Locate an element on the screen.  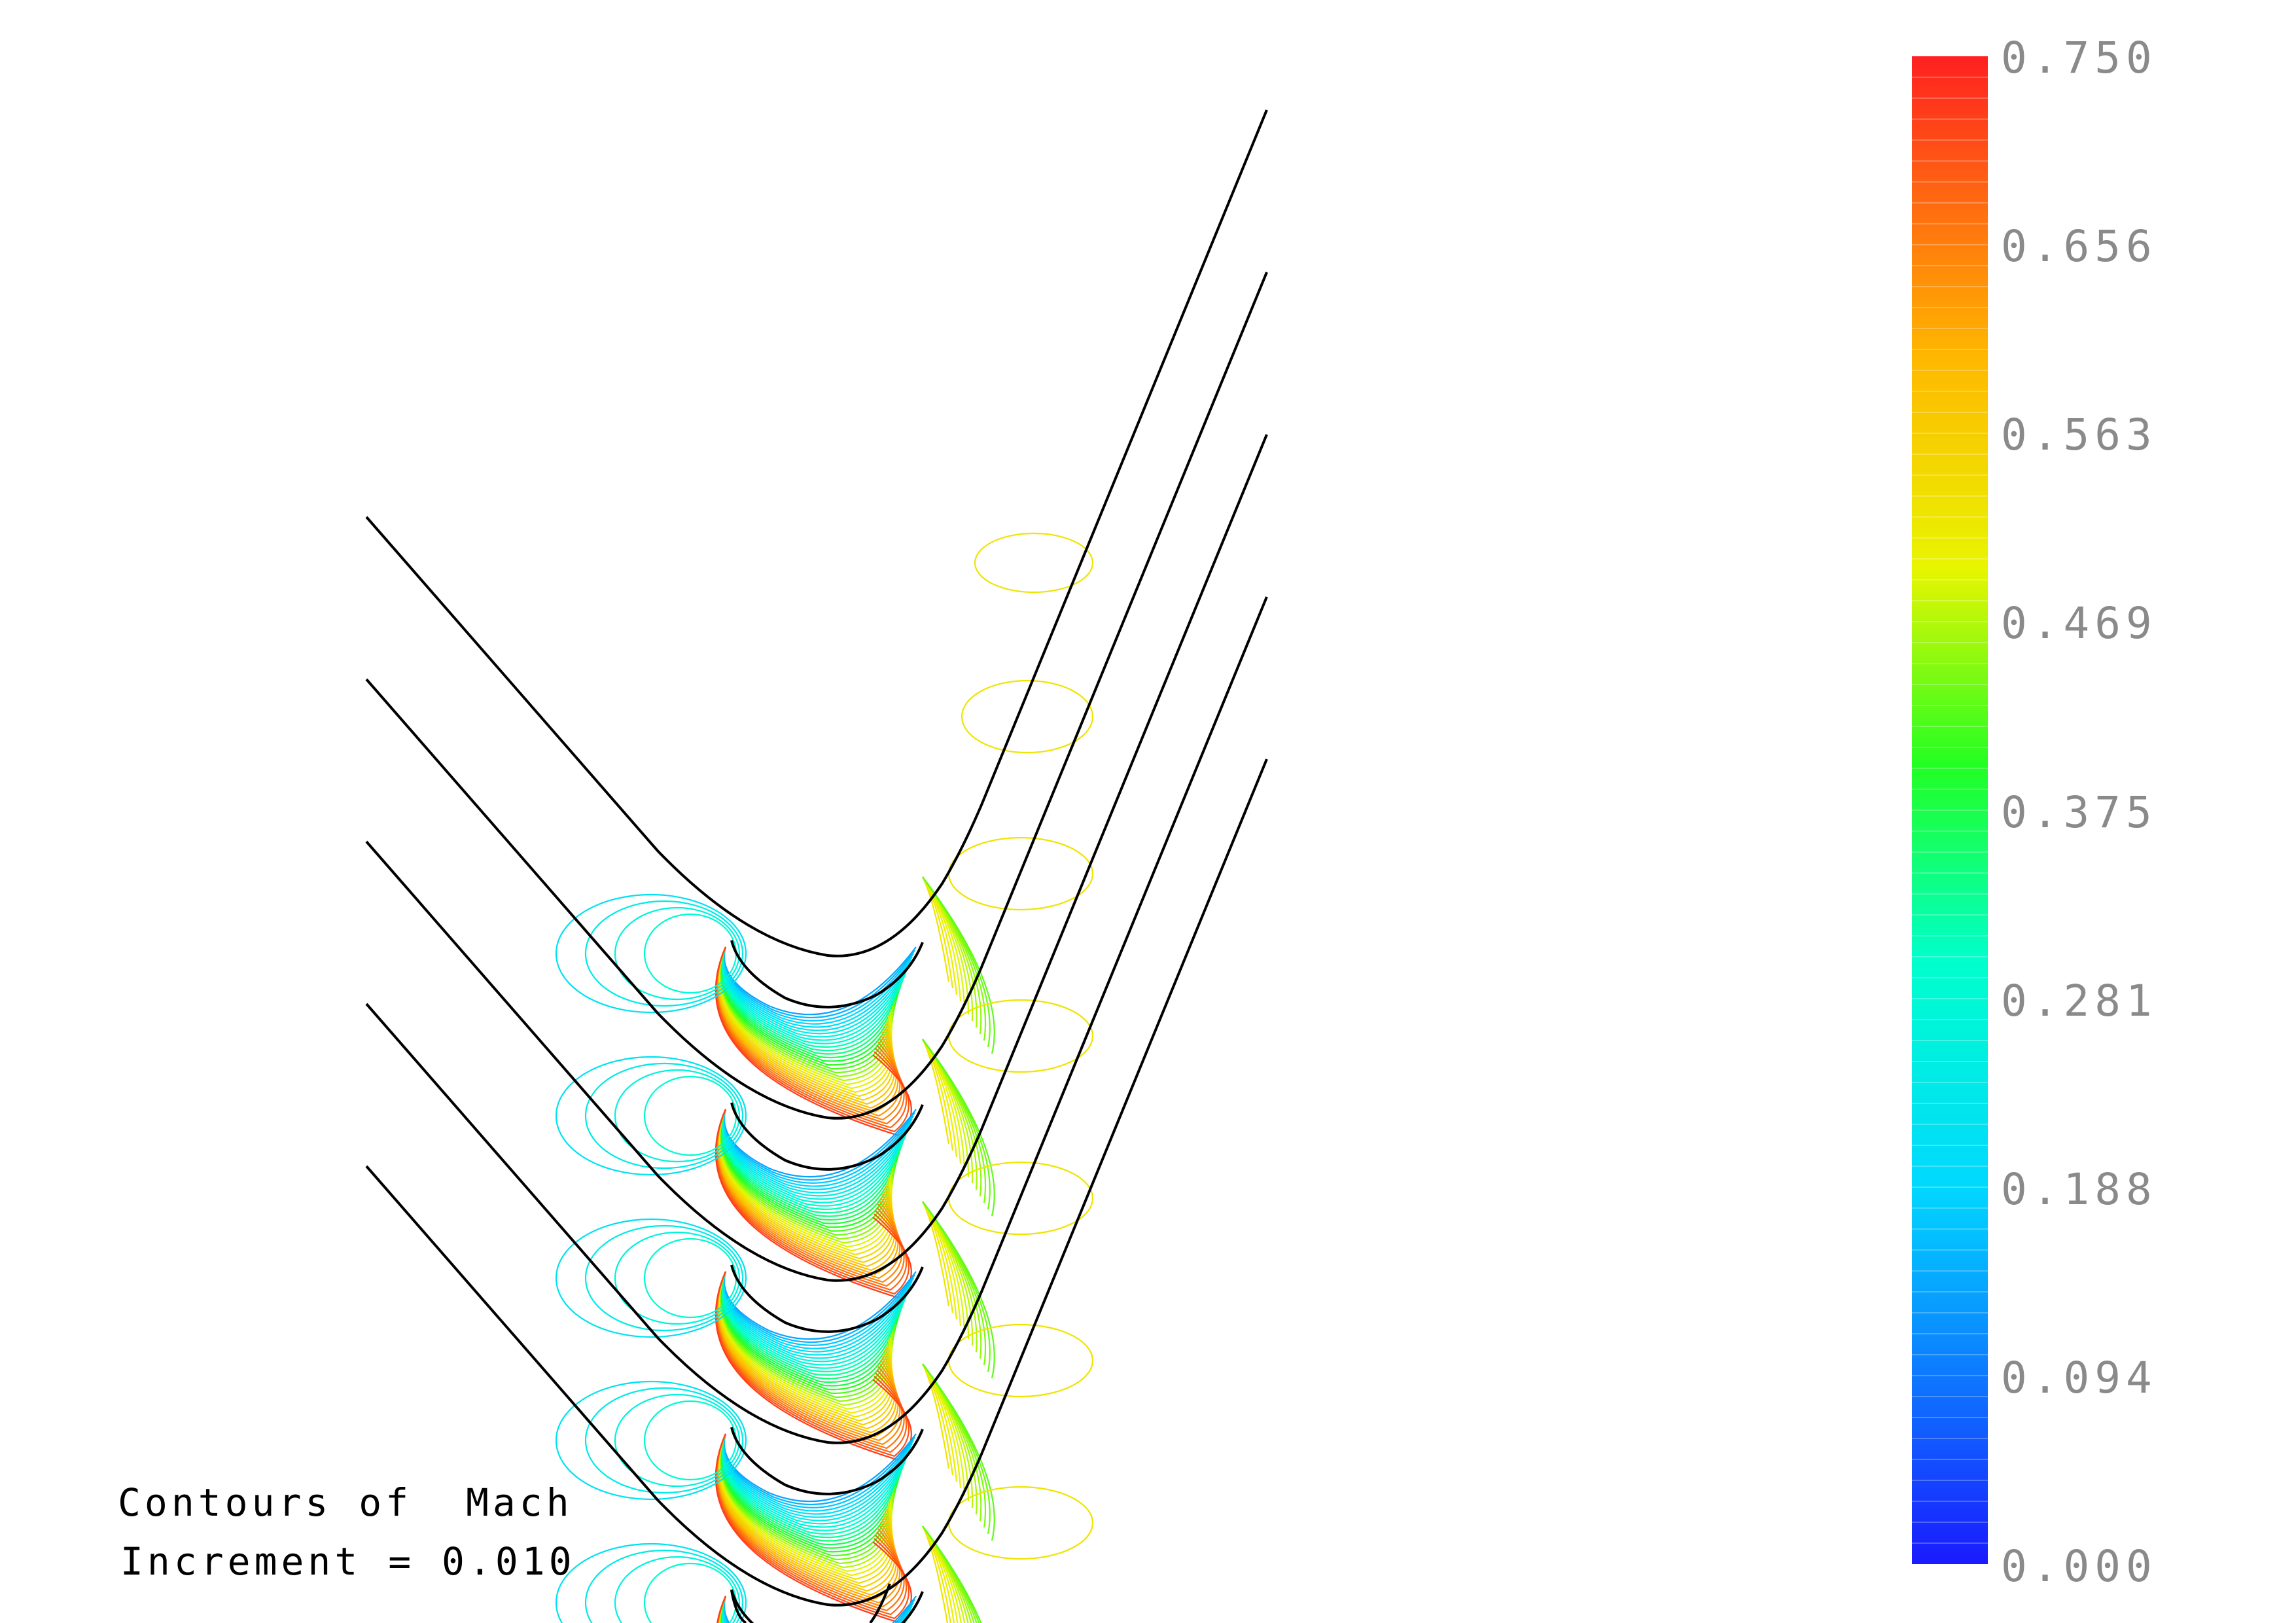
colorbar-tick-label: 0.750 is located at coordinates (2079, 58).